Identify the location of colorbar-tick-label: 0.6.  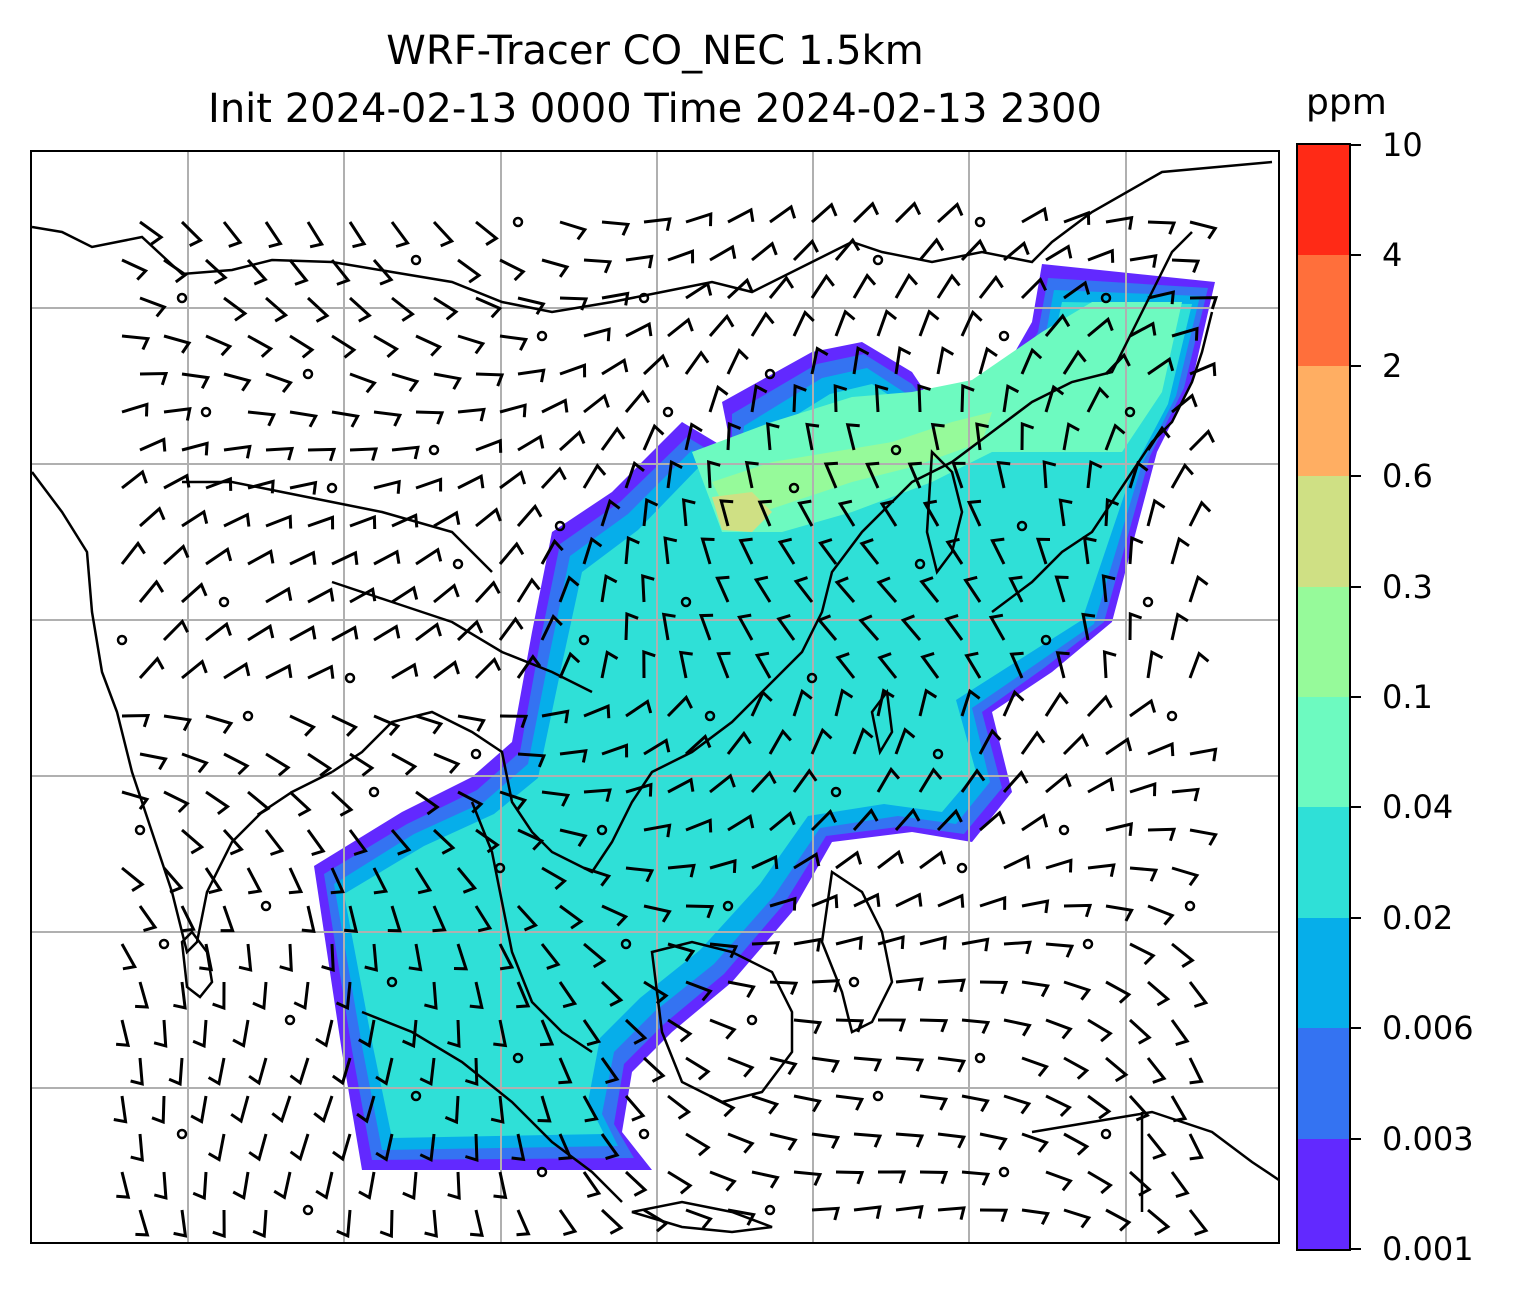
(1407, 476).